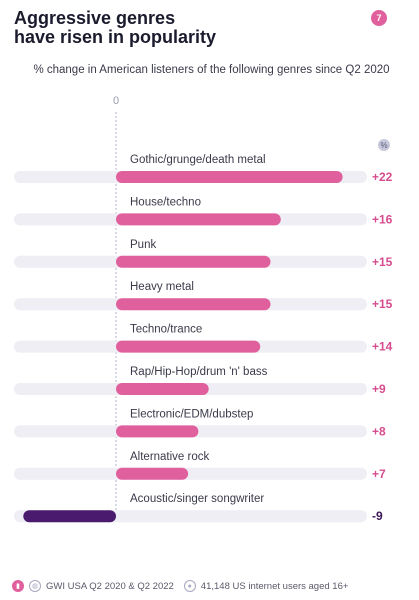  What do you see at coordinates (162, 287) in the screenshot?
I see `category-label: Heavy metal` at bounding box center [162, 287].